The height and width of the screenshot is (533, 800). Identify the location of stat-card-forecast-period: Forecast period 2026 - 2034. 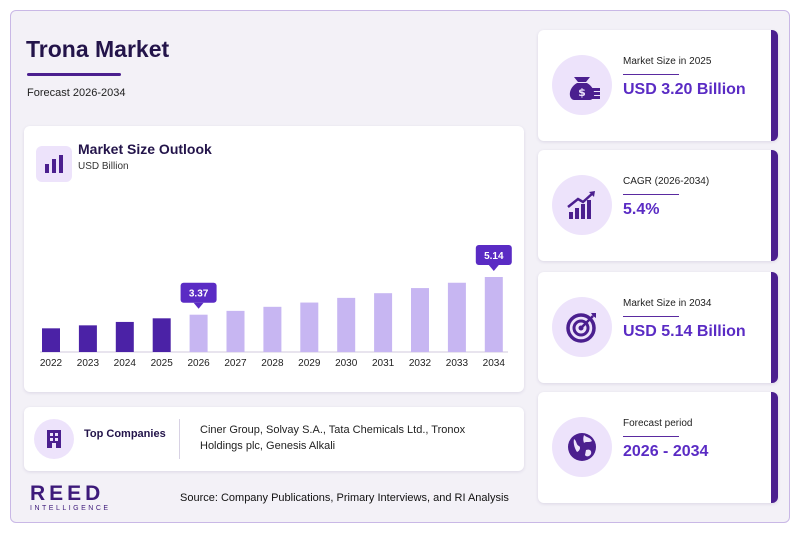
(658, 447).